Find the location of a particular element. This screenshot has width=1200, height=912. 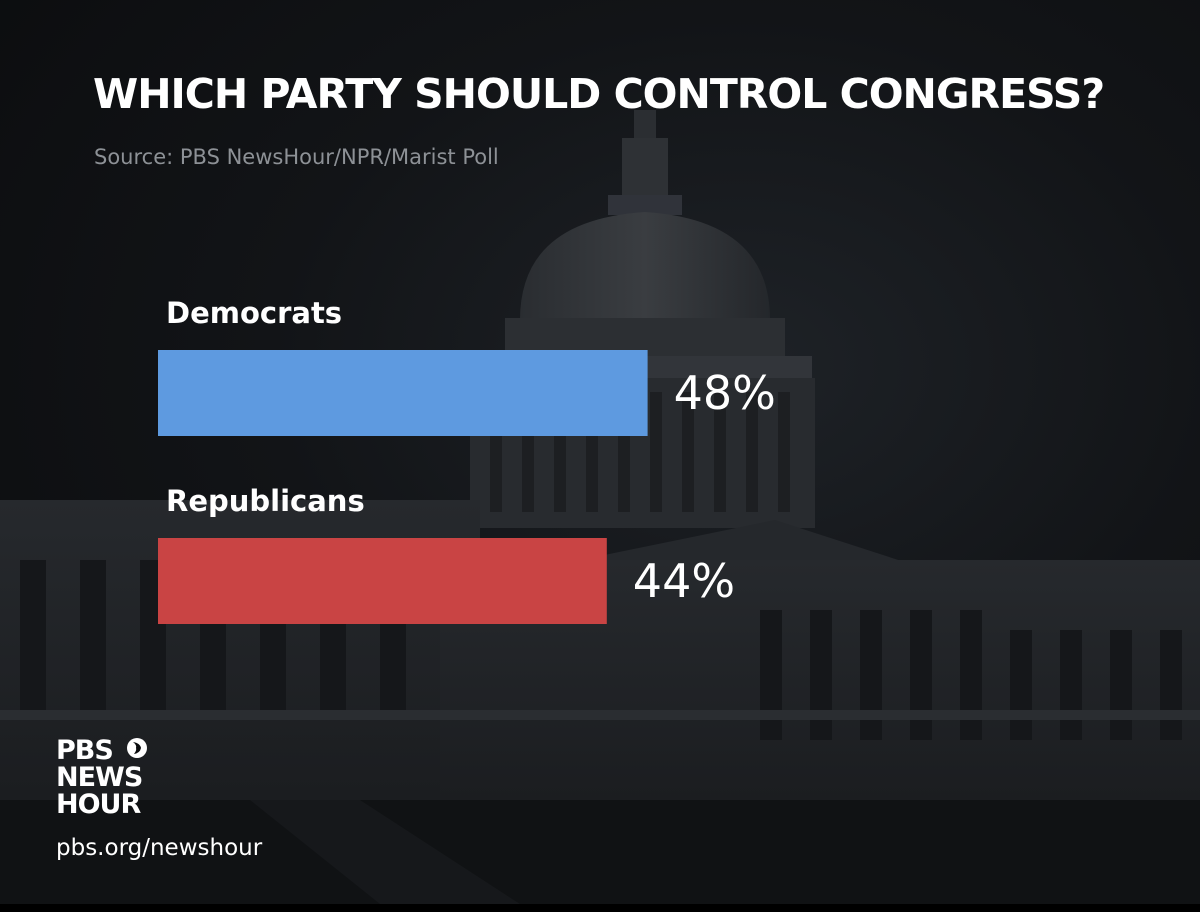

value-label-republicans: 44% is located at coordinates (684, 581).